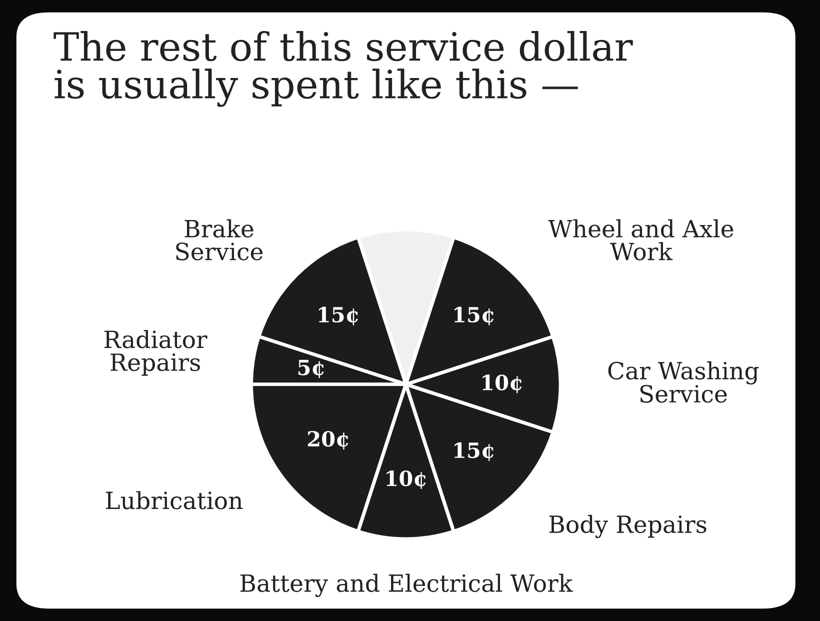  What do you see at coordinates (343, 69) in the screenshot?
I see `chart-title: The rest of this service dollar is usually spent like this —` at bounding box center [343, 69].